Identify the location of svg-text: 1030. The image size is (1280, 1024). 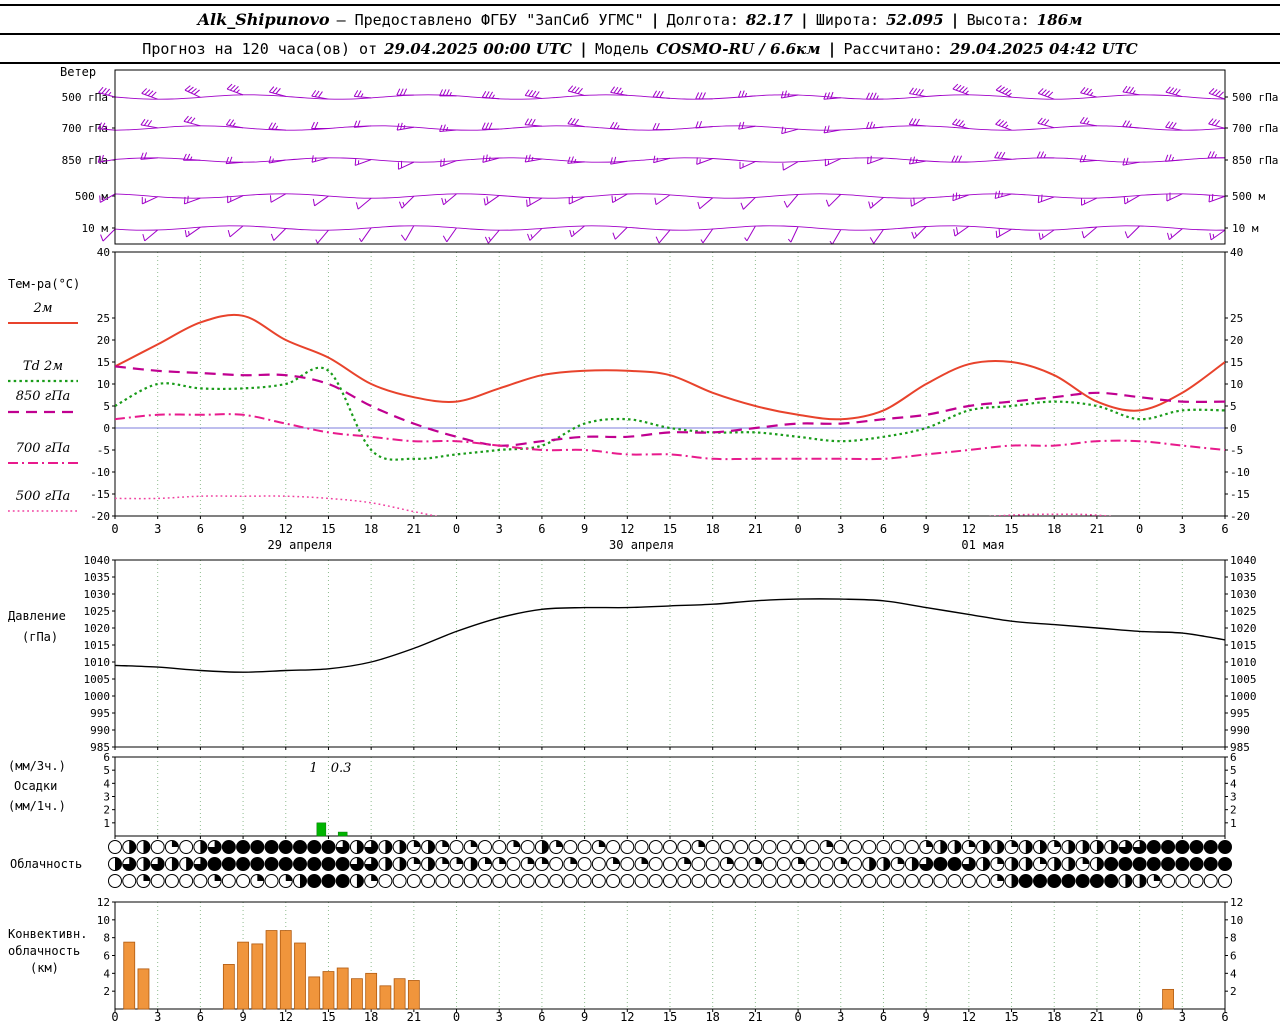
(97, 594).